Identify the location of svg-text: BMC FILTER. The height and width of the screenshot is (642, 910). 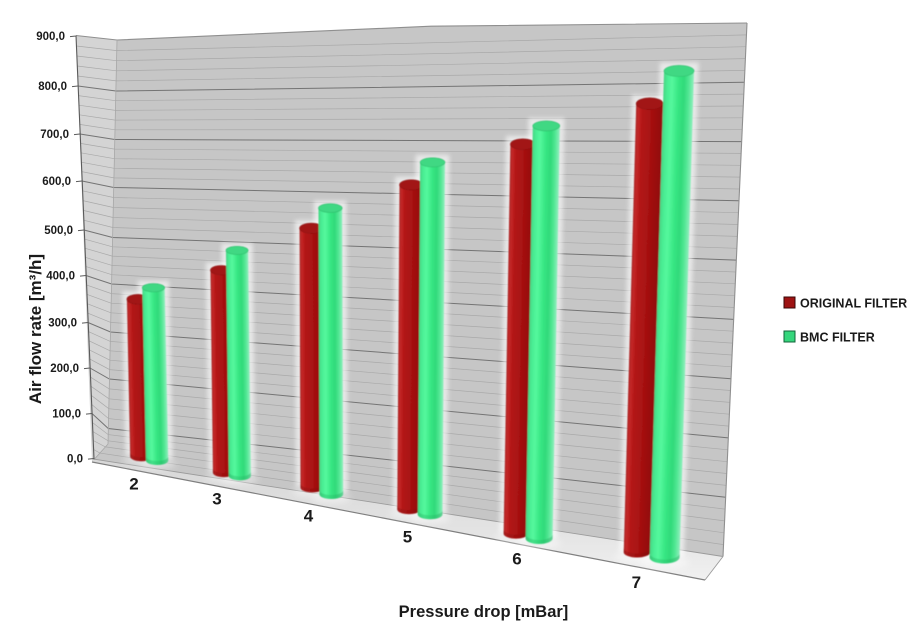
(837, 338).